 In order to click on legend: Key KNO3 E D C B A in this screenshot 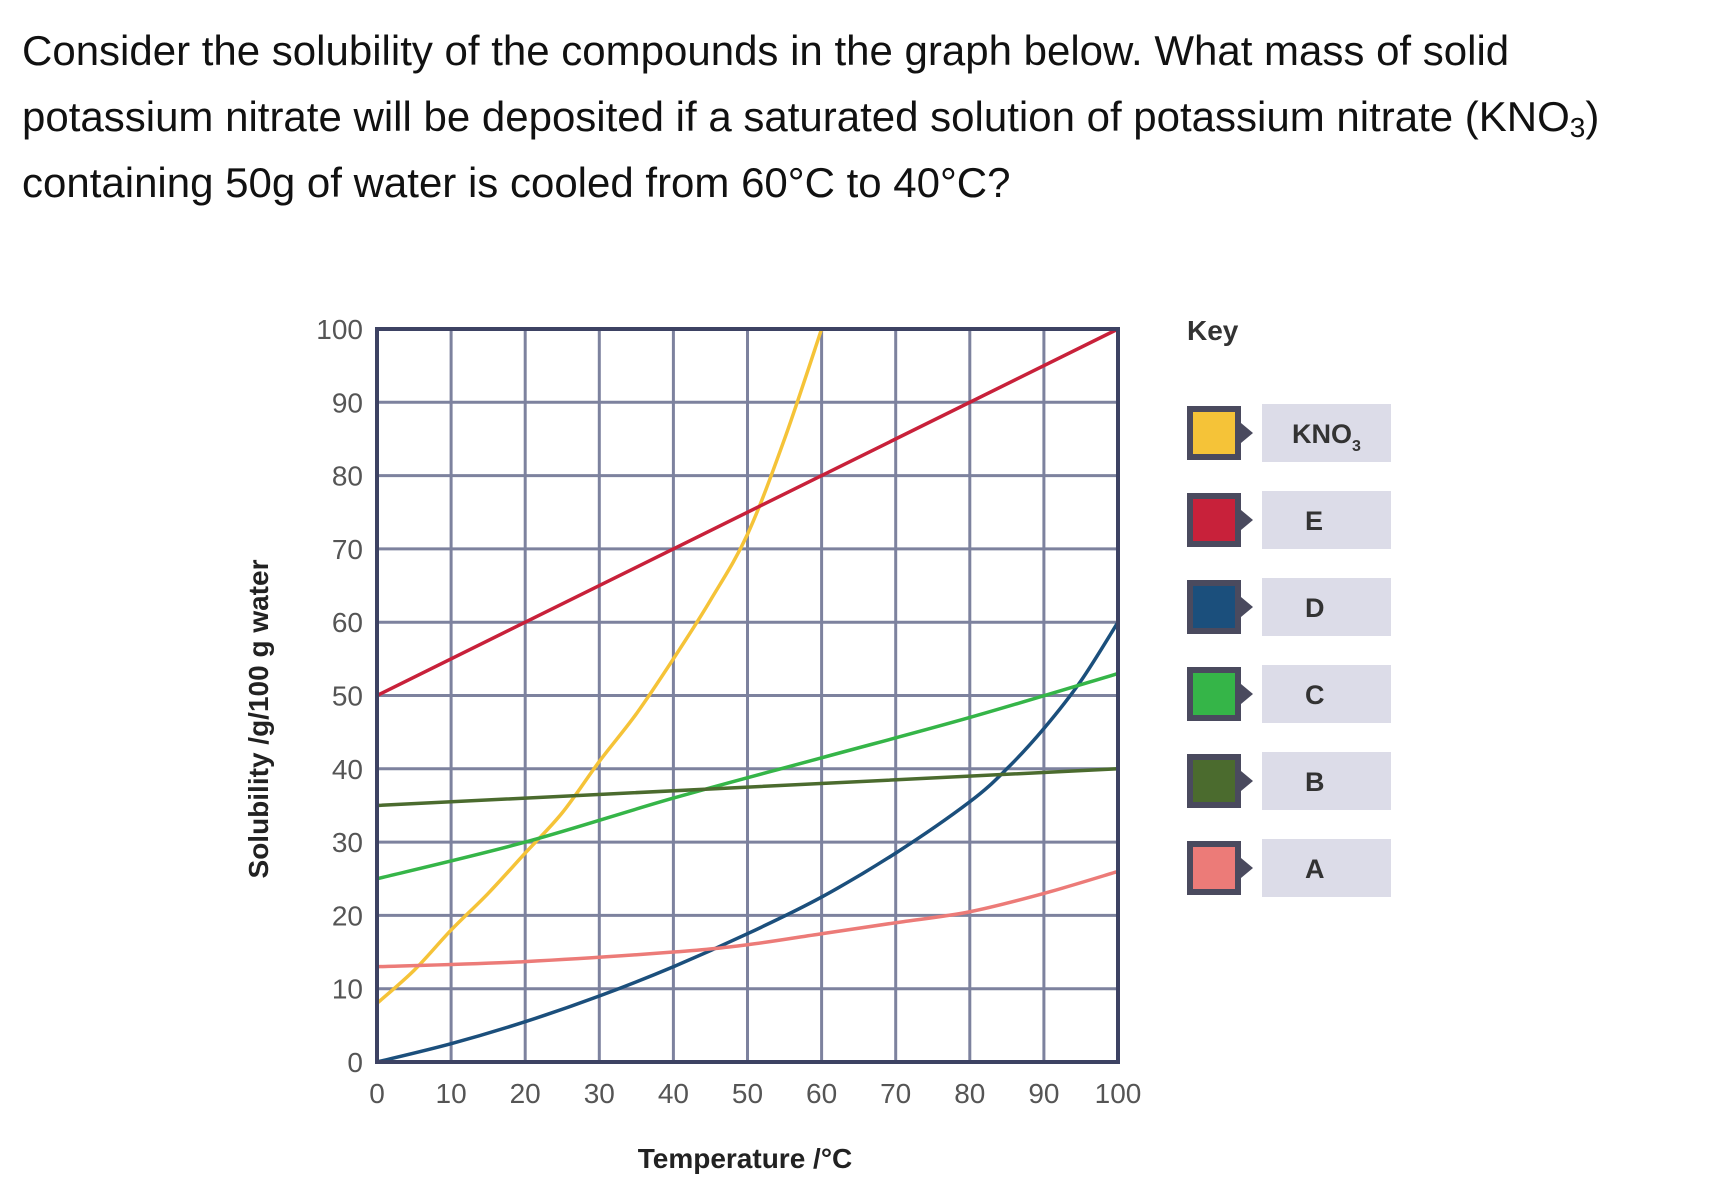, I will do `click(1289, 606)`.